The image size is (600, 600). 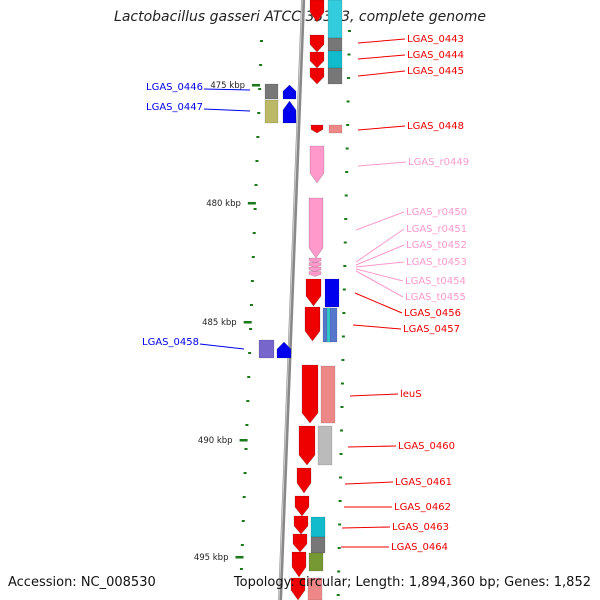 I want to click on forward-features, so click(x=300, y=300).